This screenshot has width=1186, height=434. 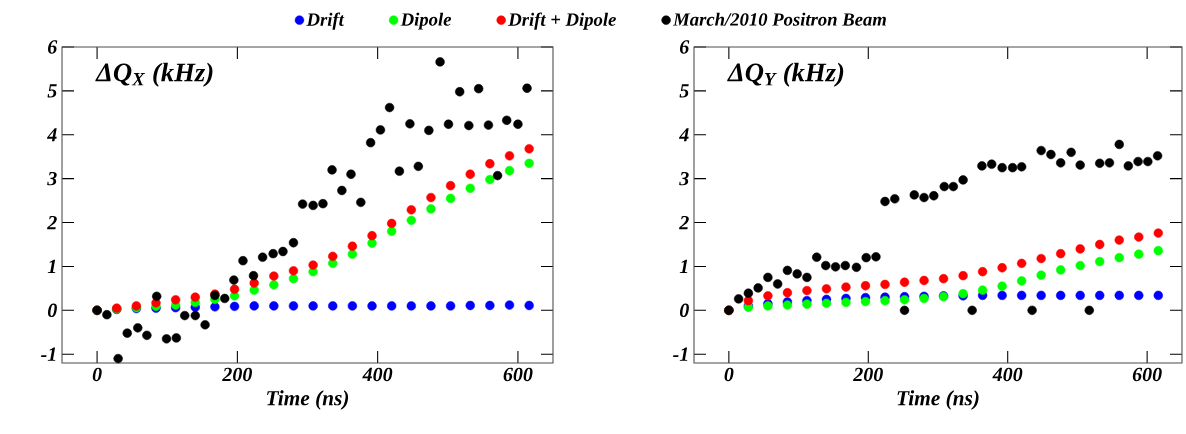 I want to click on legend-label: Drift + Dipole, so click(x=562, y=21).